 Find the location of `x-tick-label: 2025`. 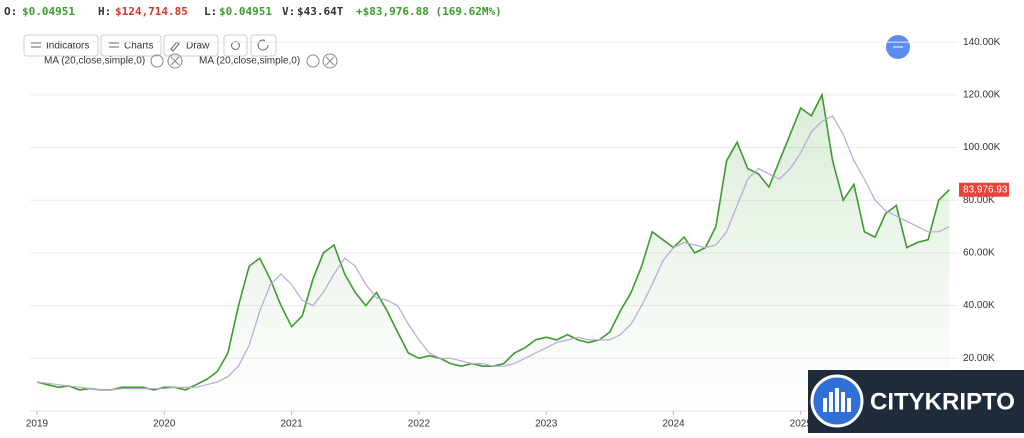

x-tick-label: 2025 is located at coordinates (801, 424).